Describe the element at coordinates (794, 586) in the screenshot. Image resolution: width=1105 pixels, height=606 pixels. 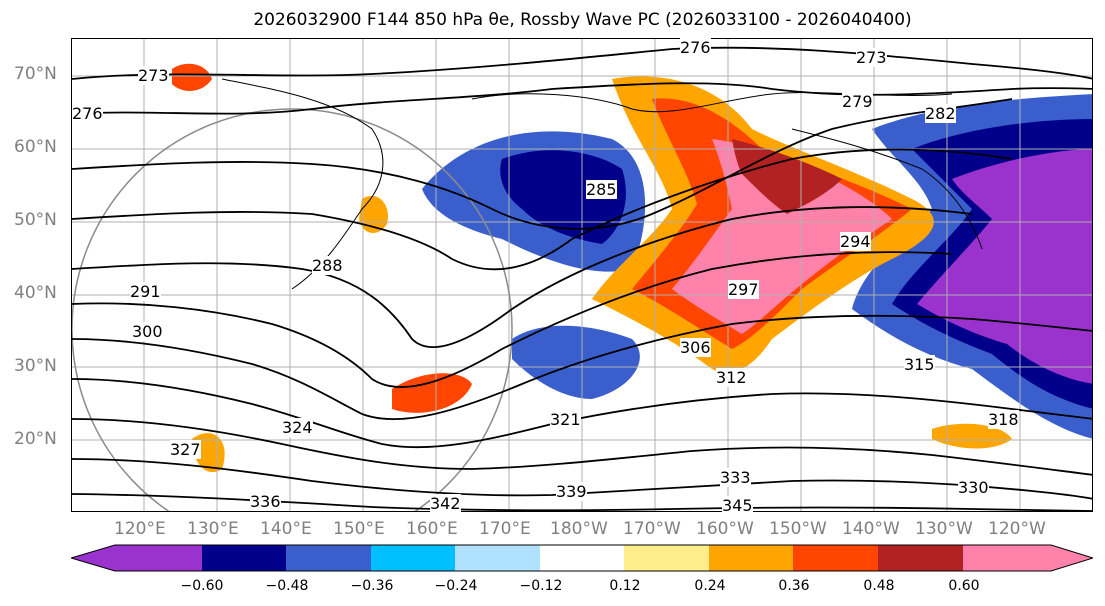
I see `colorbar-tick: 0.36` at that location.